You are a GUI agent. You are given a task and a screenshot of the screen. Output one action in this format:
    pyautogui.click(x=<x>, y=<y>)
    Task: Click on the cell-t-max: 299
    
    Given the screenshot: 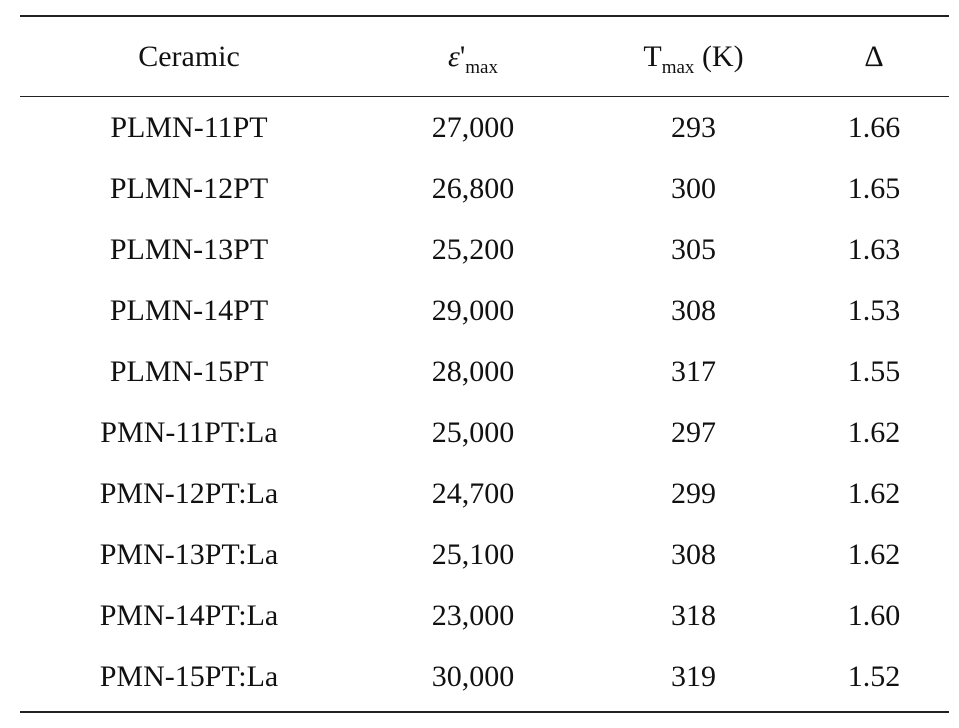 What is the action you would take?
    pyautogui.click(x=693, y=493)
    